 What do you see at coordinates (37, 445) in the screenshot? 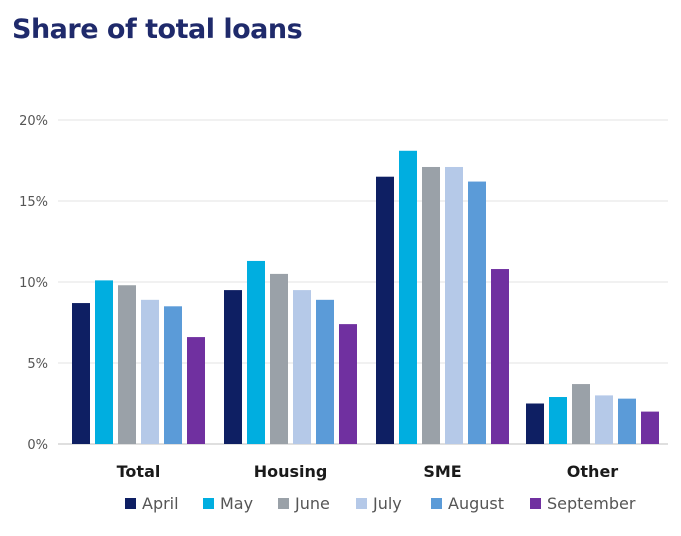
I see `y-tick-label: 0%` at bounding box center [37, 445].